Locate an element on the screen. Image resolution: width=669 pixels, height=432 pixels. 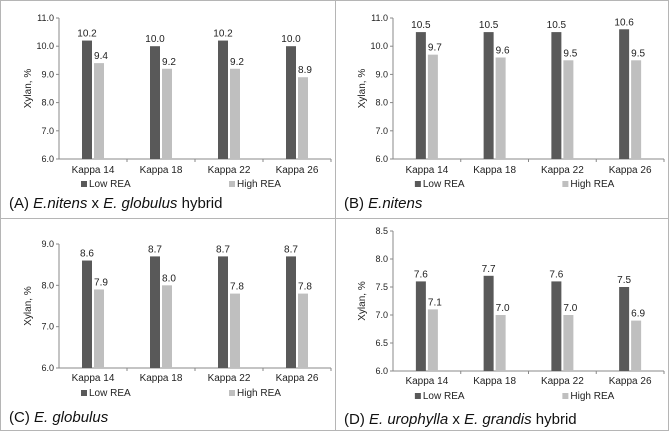
caption-text: (B) is located at coordinates (356, 203).